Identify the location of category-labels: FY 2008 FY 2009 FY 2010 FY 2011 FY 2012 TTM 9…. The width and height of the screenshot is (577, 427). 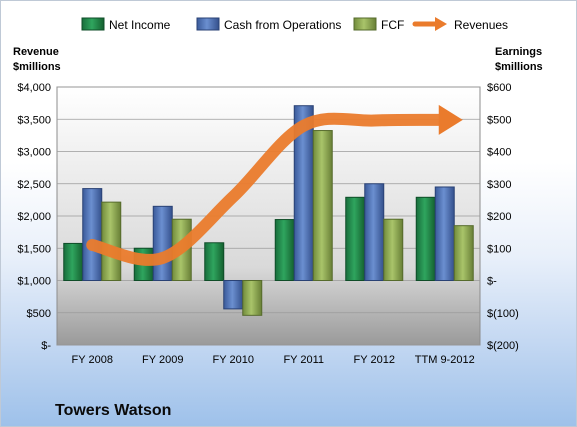
(273, 360).